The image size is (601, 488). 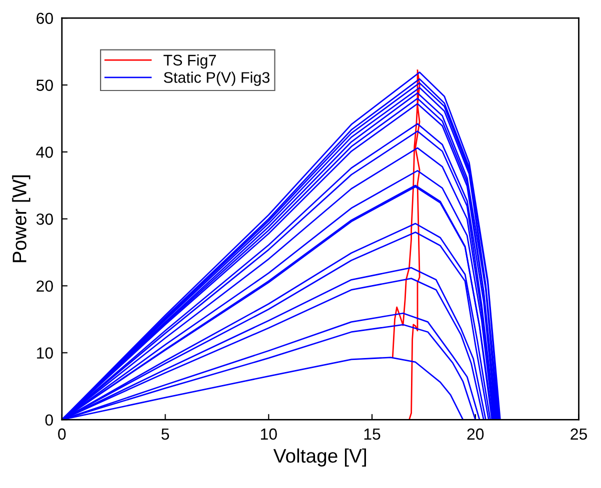 I want to click on legend-label: TS Fig7, so click(x=190, y=61).